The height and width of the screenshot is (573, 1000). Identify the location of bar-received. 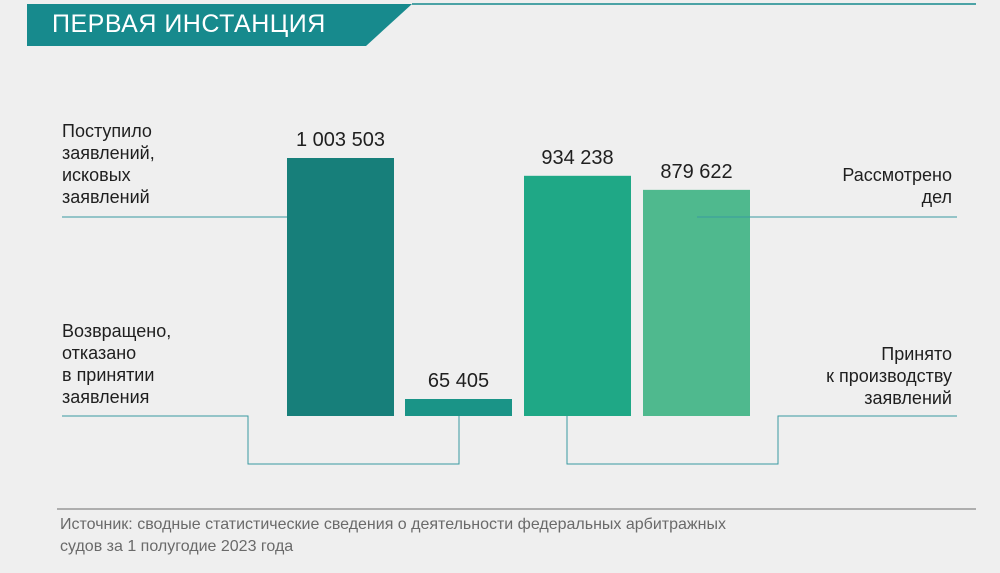
(340, 287).